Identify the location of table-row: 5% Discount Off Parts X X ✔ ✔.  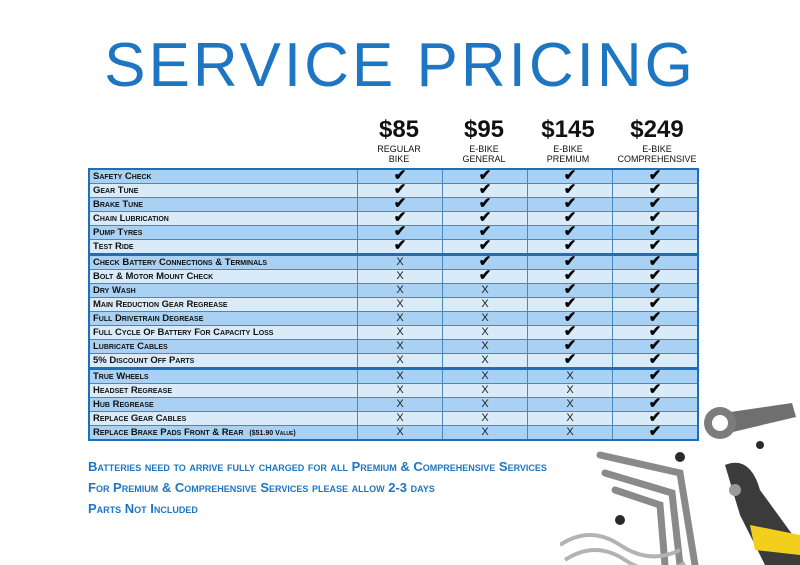
(393, 360).